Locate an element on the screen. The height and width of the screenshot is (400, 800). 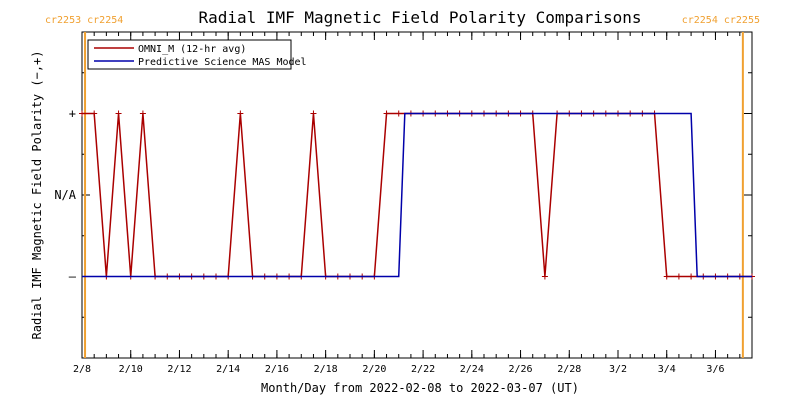
carrington-label: cr2254 cr2255 is located at coordinates (721, 20).